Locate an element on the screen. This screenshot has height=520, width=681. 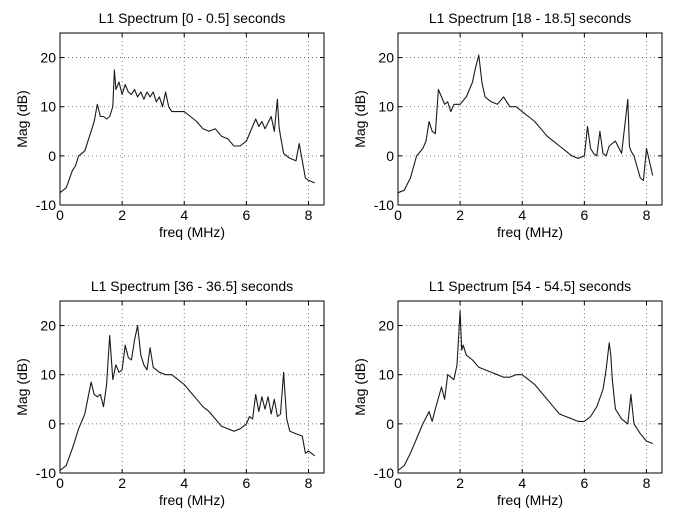
chart-title: L1 Spectrum [36 - 36.5] seconds is located at coordinates (192, 286).